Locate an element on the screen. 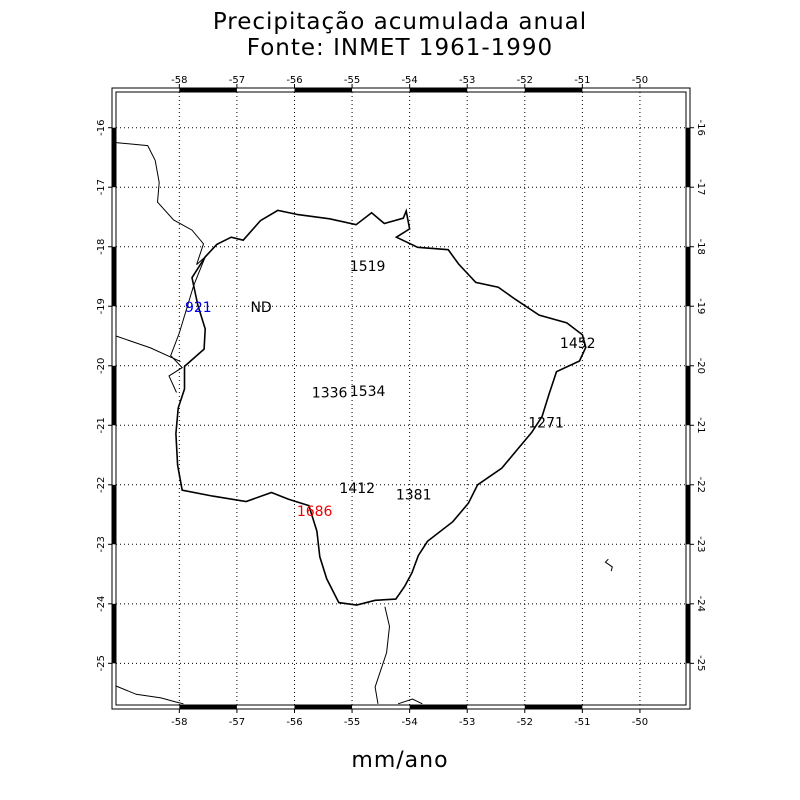  lat-tick-label-left: -16 is located at coordinates (101, 128).